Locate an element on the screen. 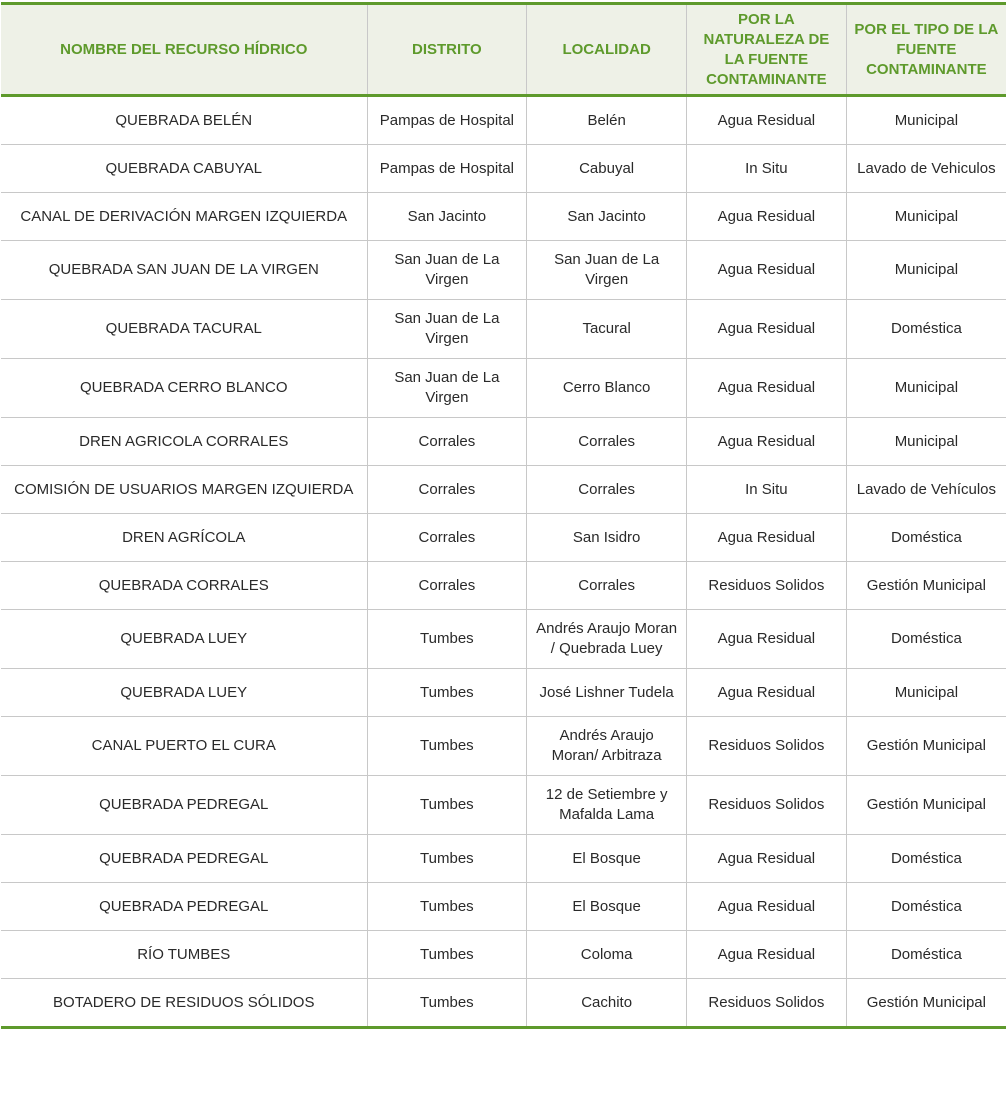 The height and width of the screenshot is (1097, 1008). cell-nombre: DREN AGRÍCOLA is located at coordinates (184, 537).